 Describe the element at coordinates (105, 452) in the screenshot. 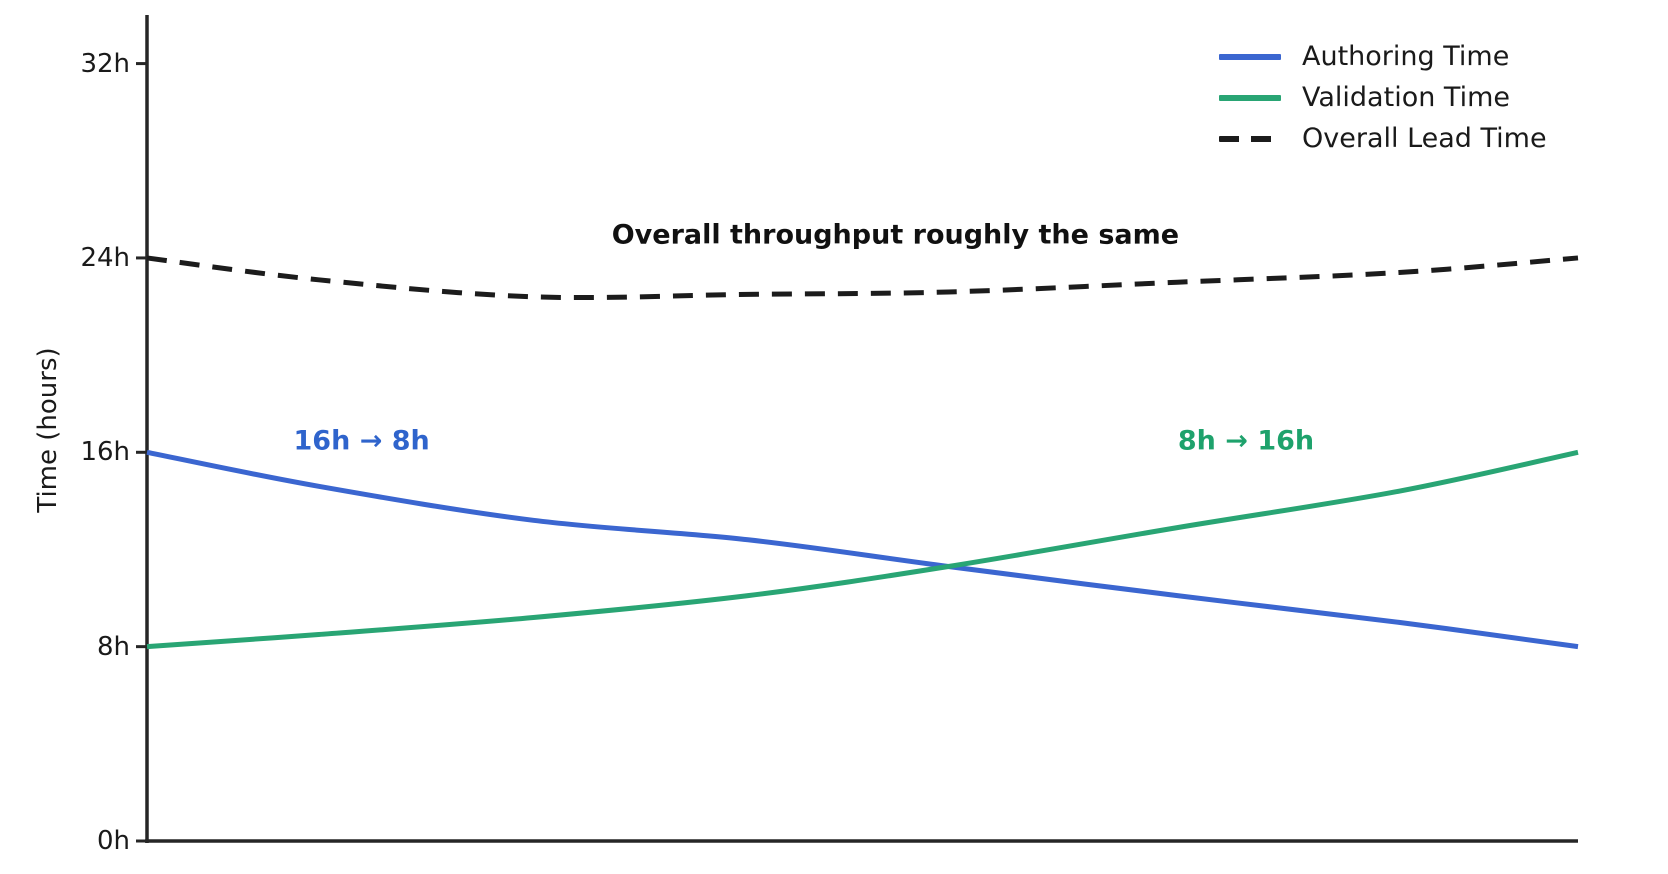

I see `y-tick-label-16h: 16h` at that location.